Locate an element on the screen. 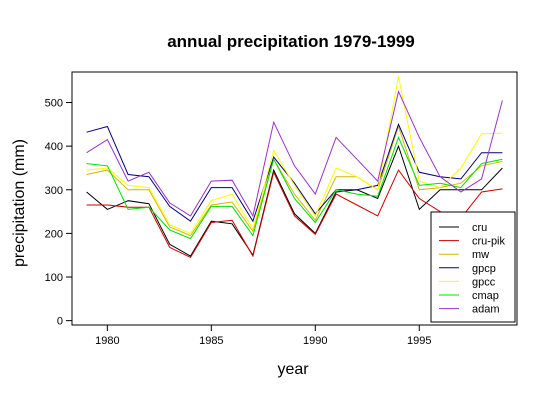  chart-title: annual precipitation 1979-1999 is located at coordinates (291, 41).